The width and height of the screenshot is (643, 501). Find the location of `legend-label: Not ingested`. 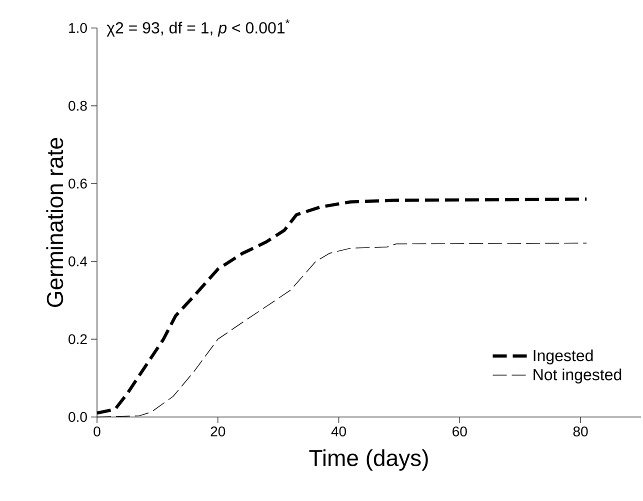

legend-label: Not ingested is located at coordinates (578, 376).